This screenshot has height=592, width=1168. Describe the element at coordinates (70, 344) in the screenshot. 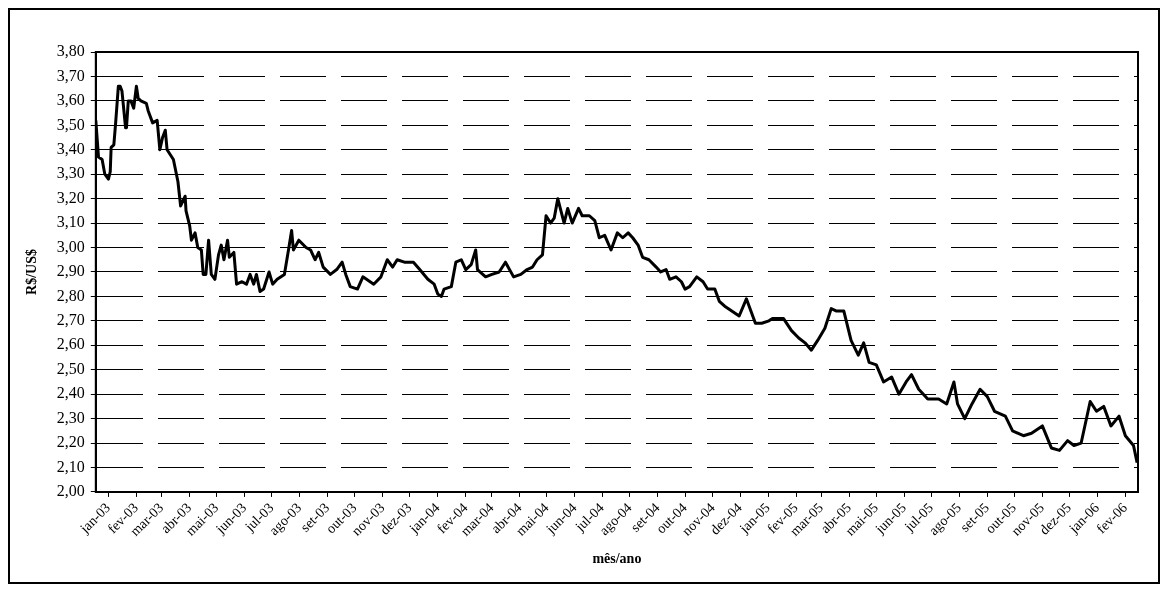

I see `y-tick-label: 2,60` at that location.